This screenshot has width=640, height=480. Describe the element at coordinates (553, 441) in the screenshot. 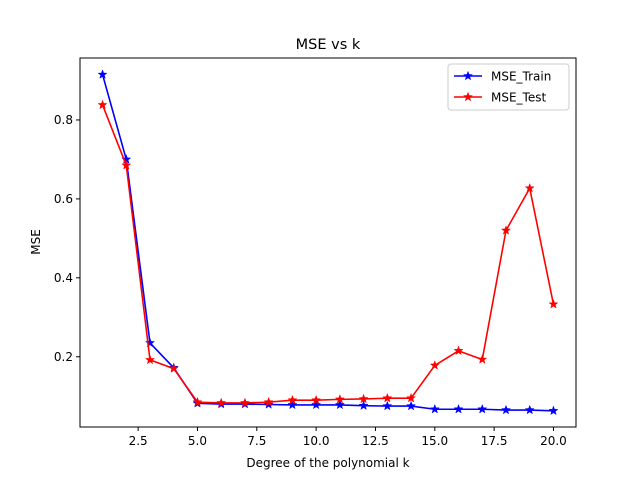

I see `x-tick-label: 20.0` at that location.